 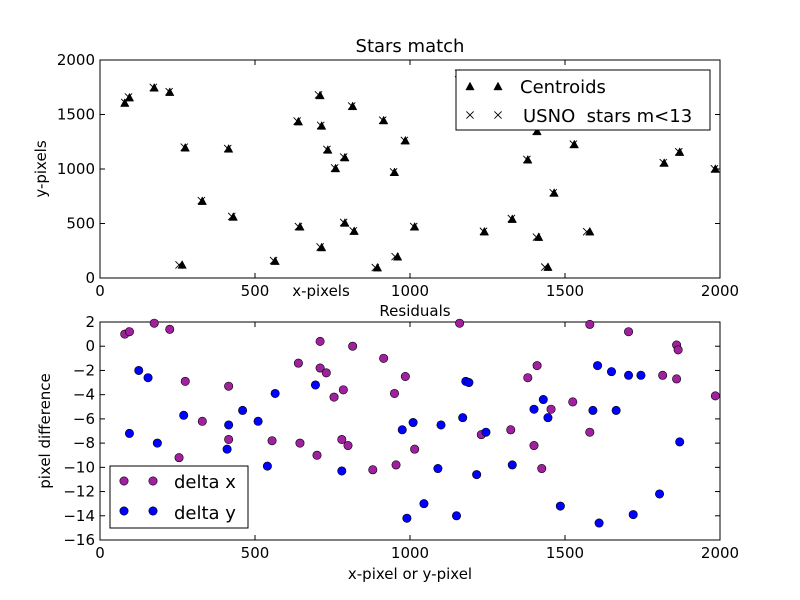 I want to click on x-axis-label: x-pixel or y-pixel, so click(x=410, y=574).